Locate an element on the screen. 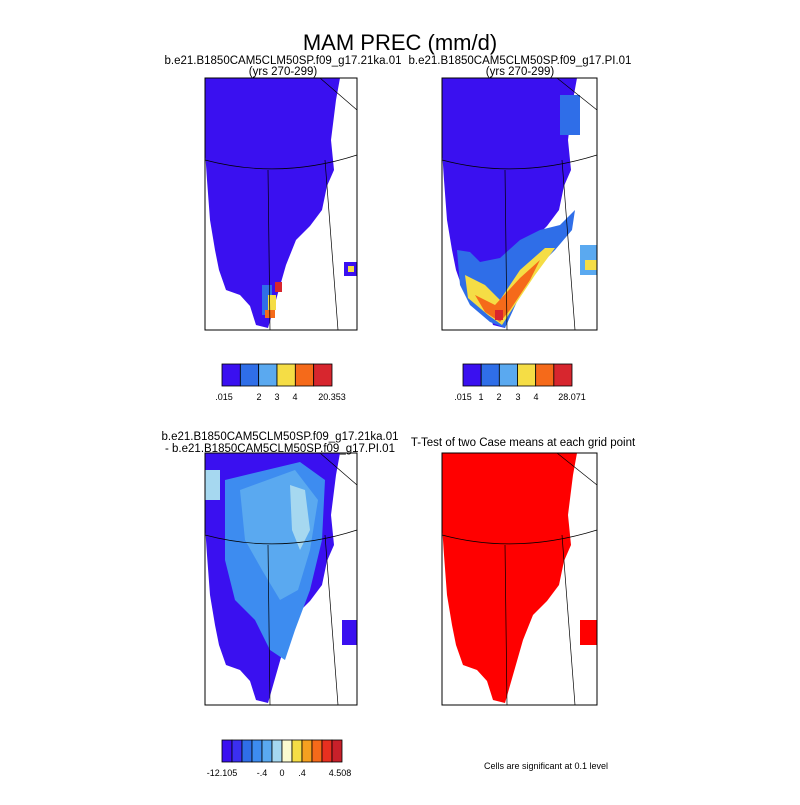  colorbar-label: 28.071 is located at coordinates (572, 397).